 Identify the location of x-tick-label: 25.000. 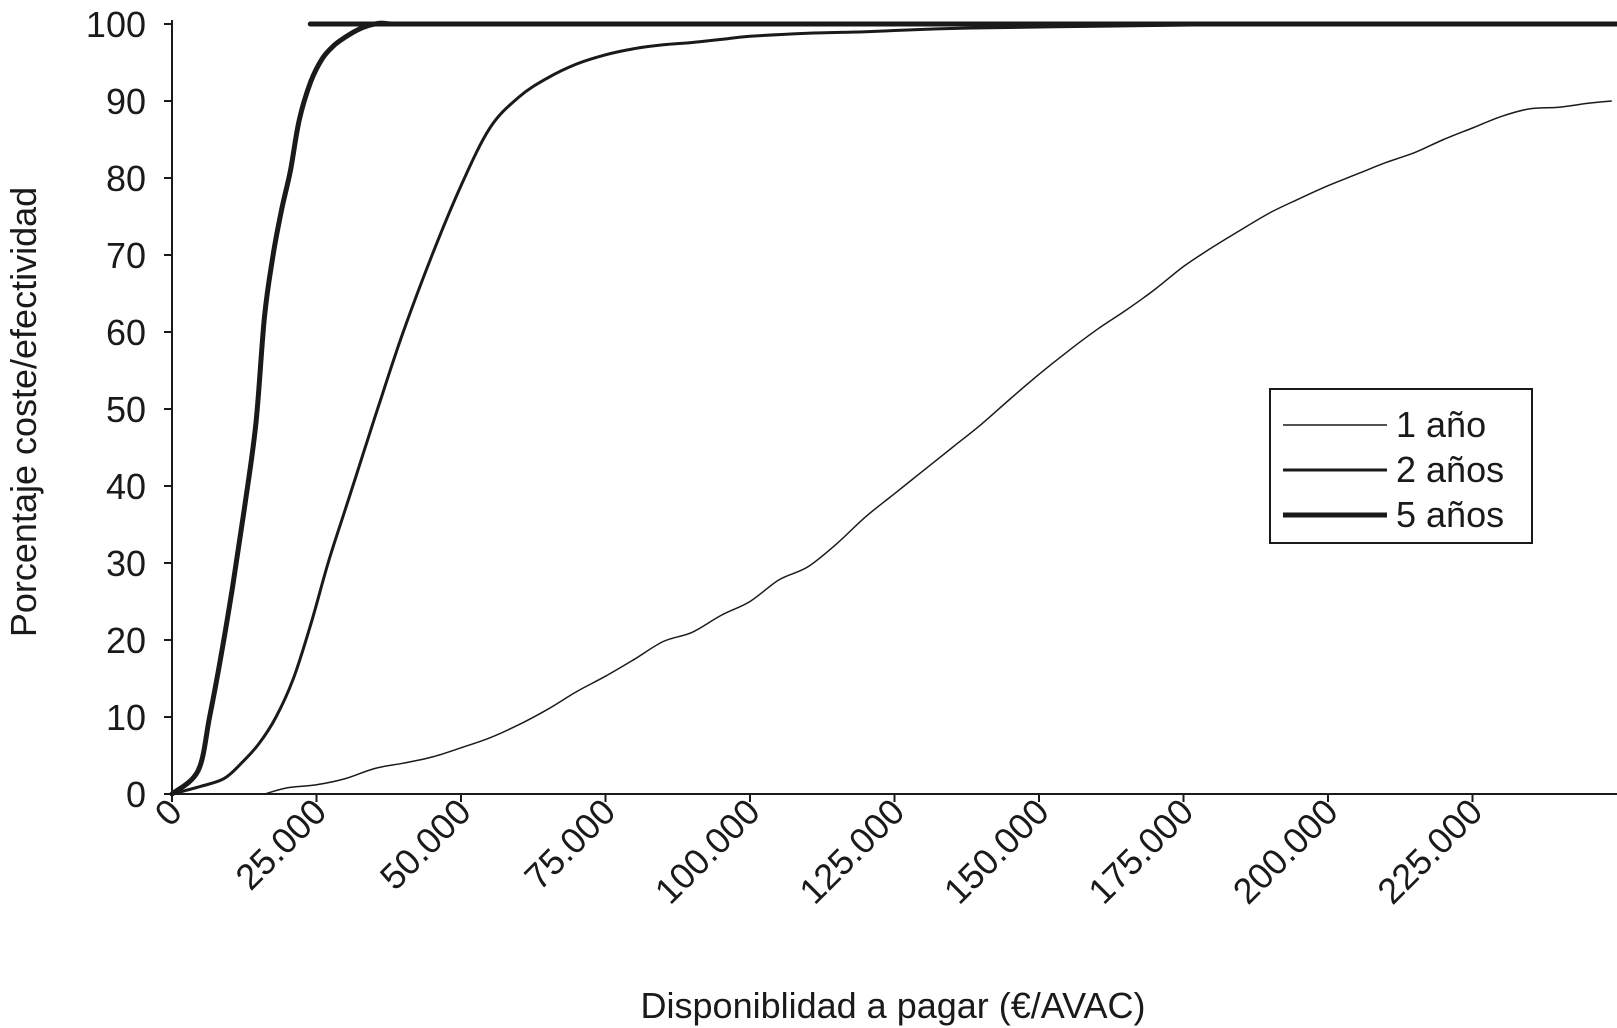
(280, 844).